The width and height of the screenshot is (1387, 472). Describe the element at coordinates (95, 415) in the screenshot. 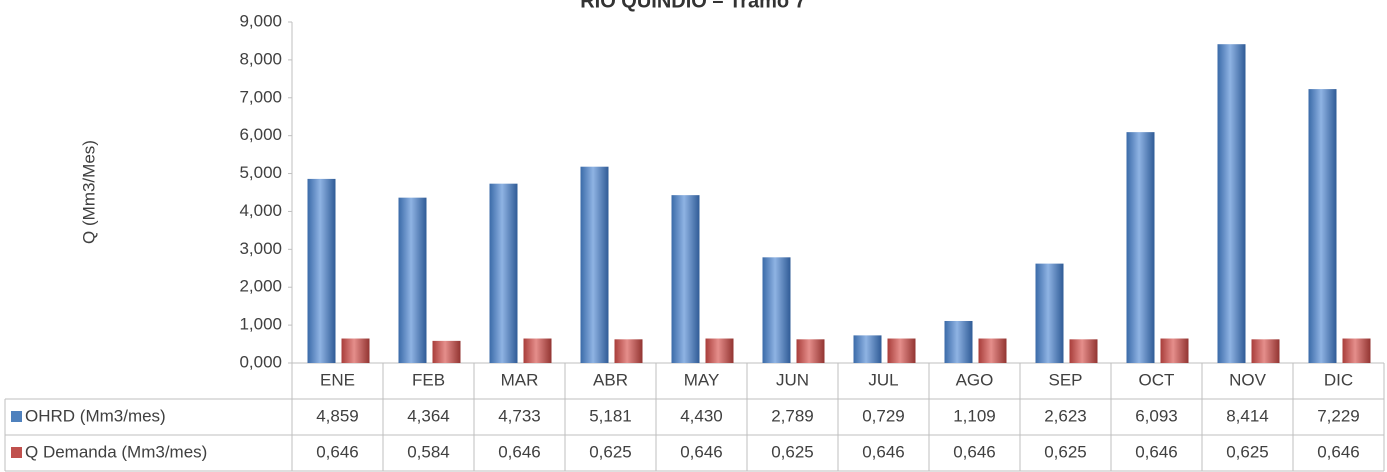

I see `legend-label: OHRD (Mm3/mes)` at that location.